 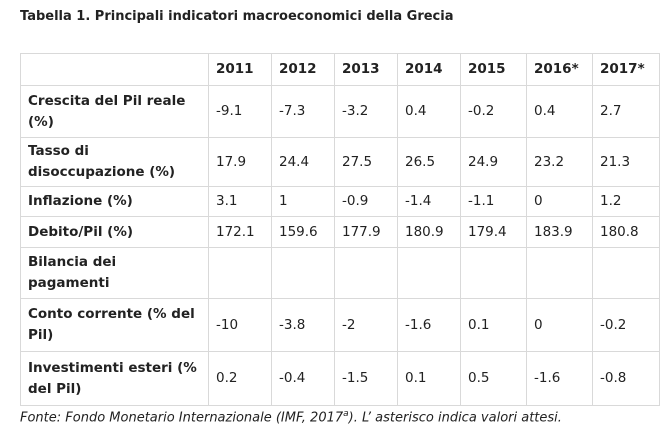 I want to click on table-cell: 183.9, so click(x=559, y=232).